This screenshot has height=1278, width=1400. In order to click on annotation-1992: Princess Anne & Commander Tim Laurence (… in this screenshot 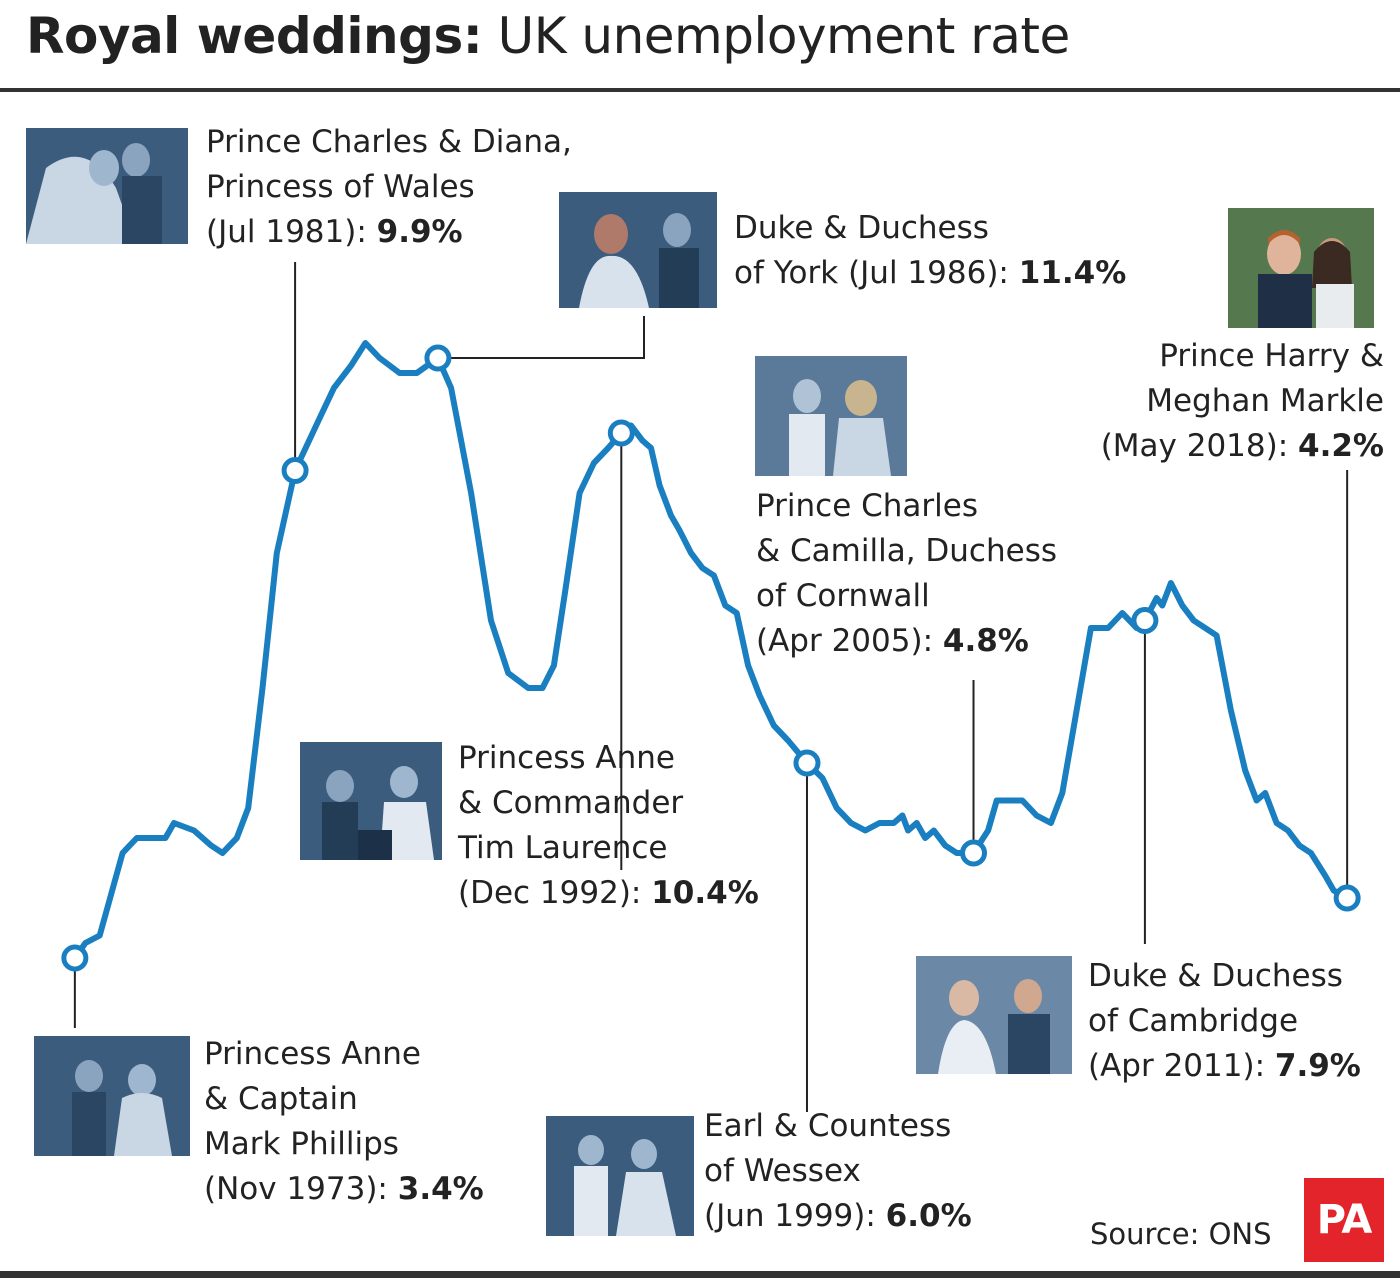, I will do `click(608, 826)`.